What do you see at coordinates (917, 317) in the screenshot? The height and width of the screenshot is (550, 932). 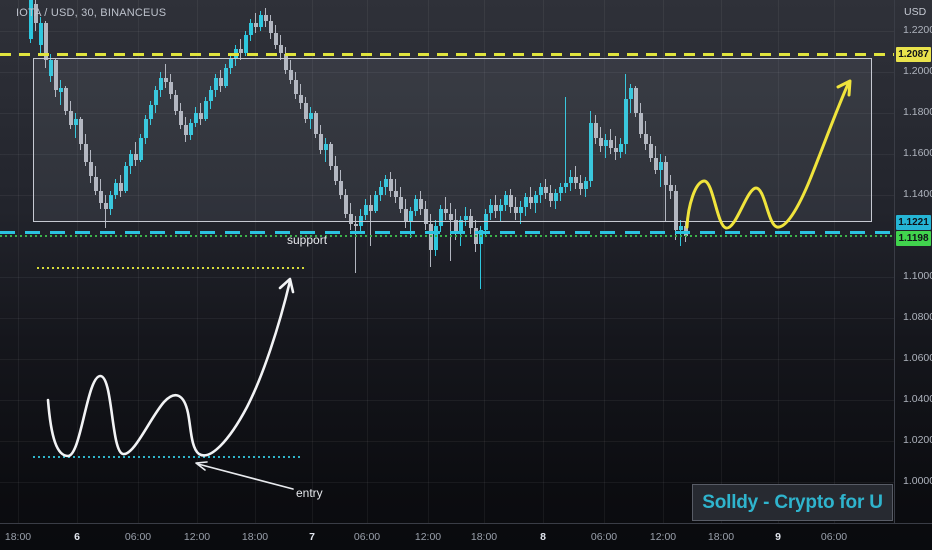 I see `price-tick-label: 1.0800` at bounding box center [917, 317].